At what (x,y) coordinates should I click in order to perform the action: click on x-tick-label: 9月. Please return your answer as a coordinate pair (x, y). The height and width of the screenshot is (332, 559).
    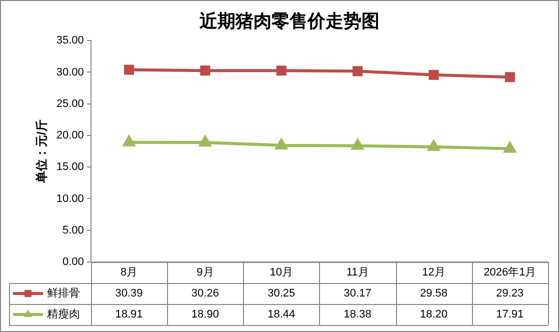
    Looking at the image, I should click on (205, 272).